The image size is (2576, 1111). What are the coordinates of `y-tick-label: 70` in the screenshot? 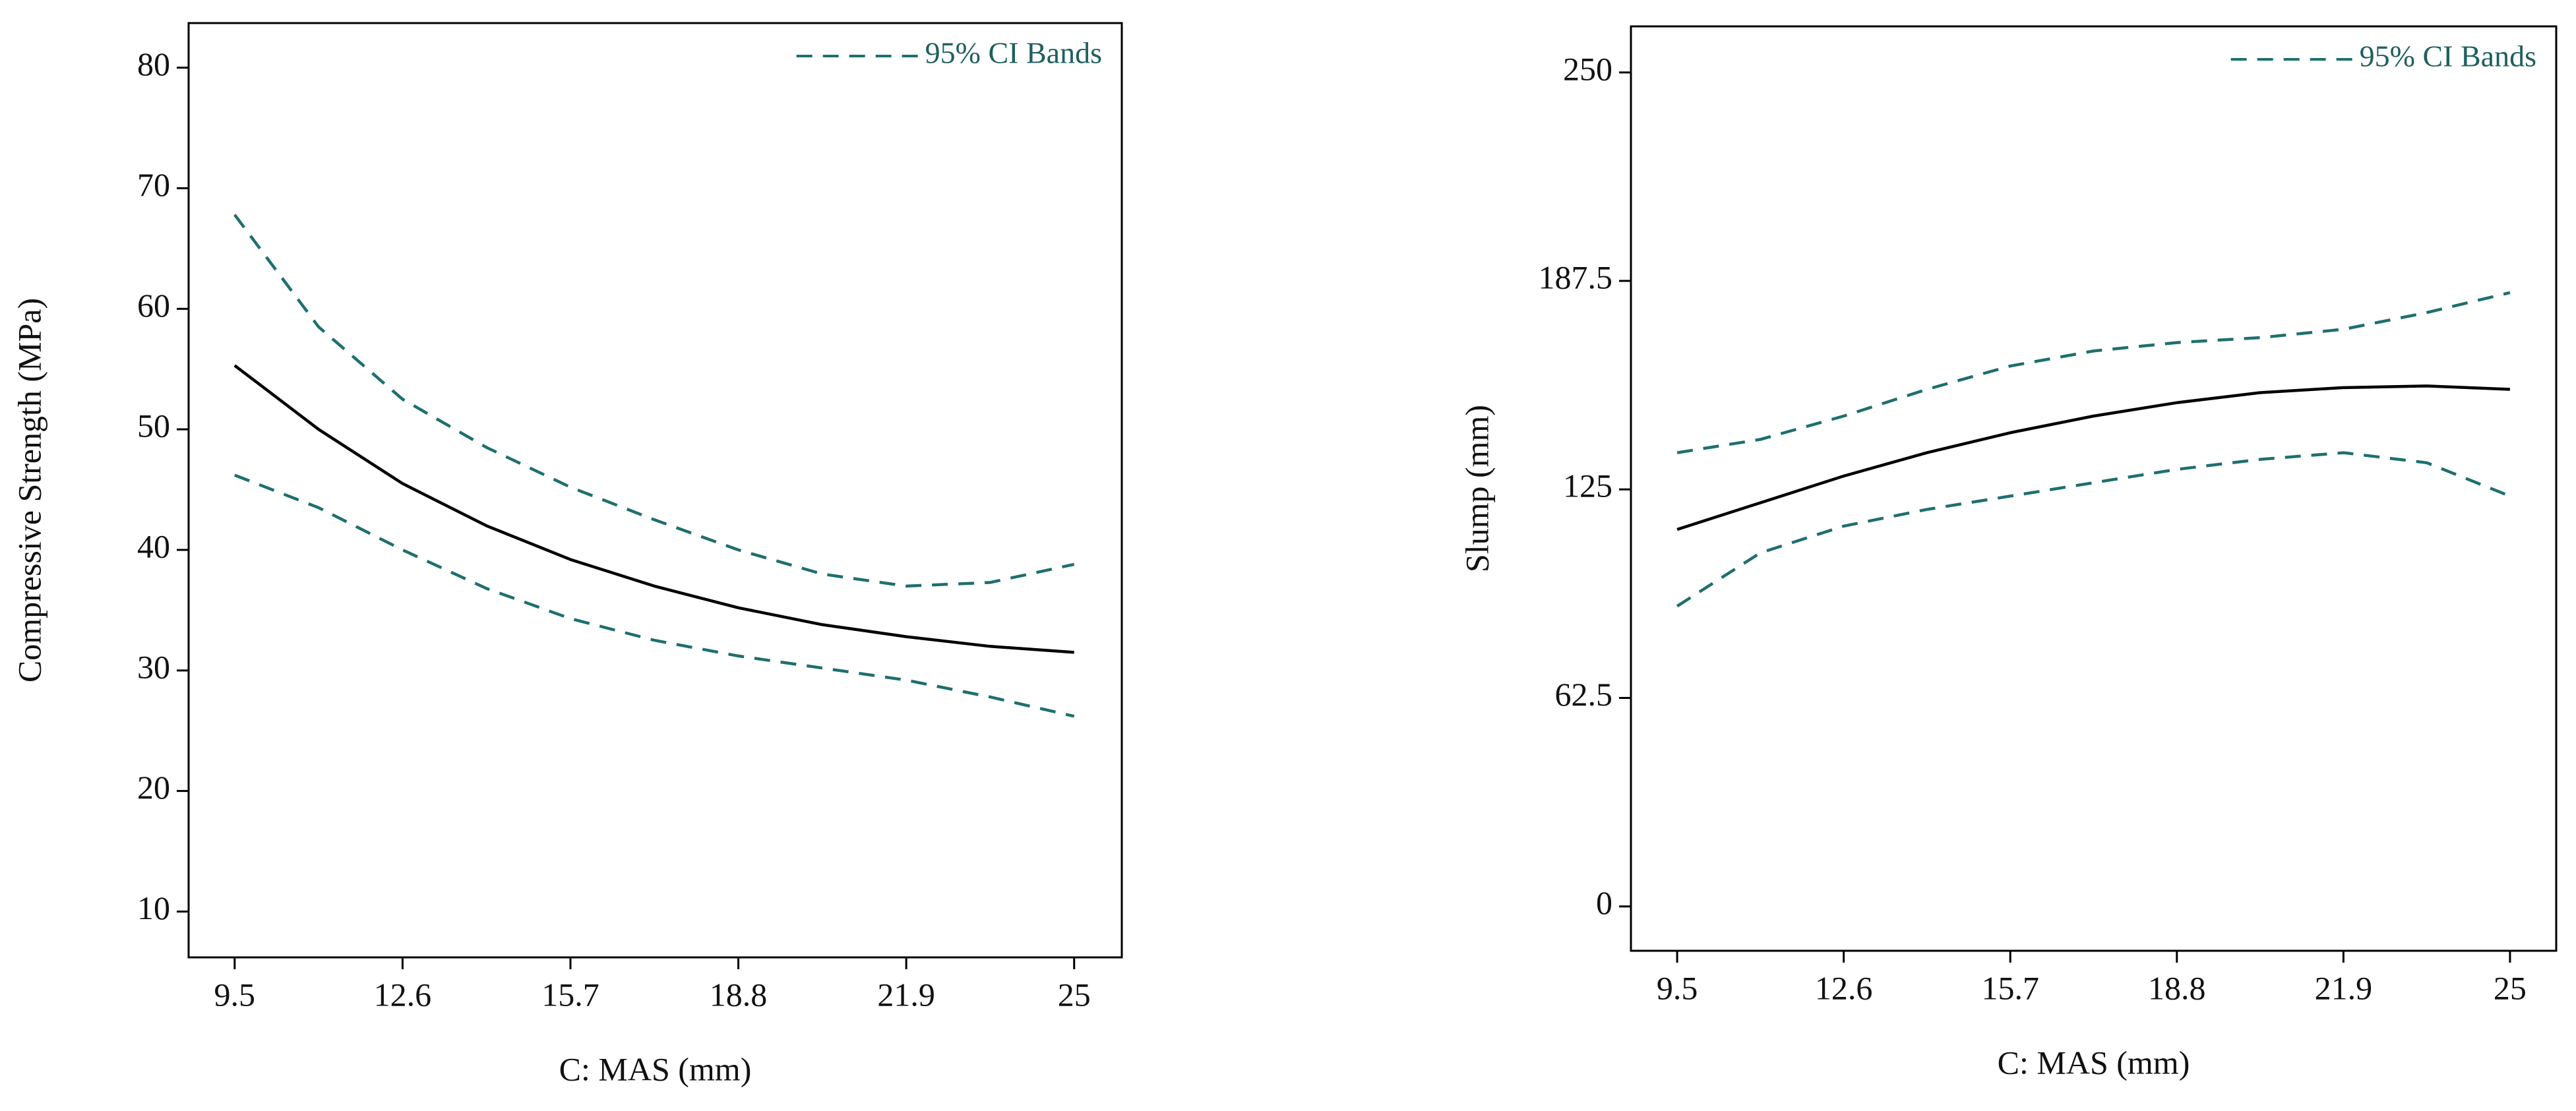 It's located at (153, 184).